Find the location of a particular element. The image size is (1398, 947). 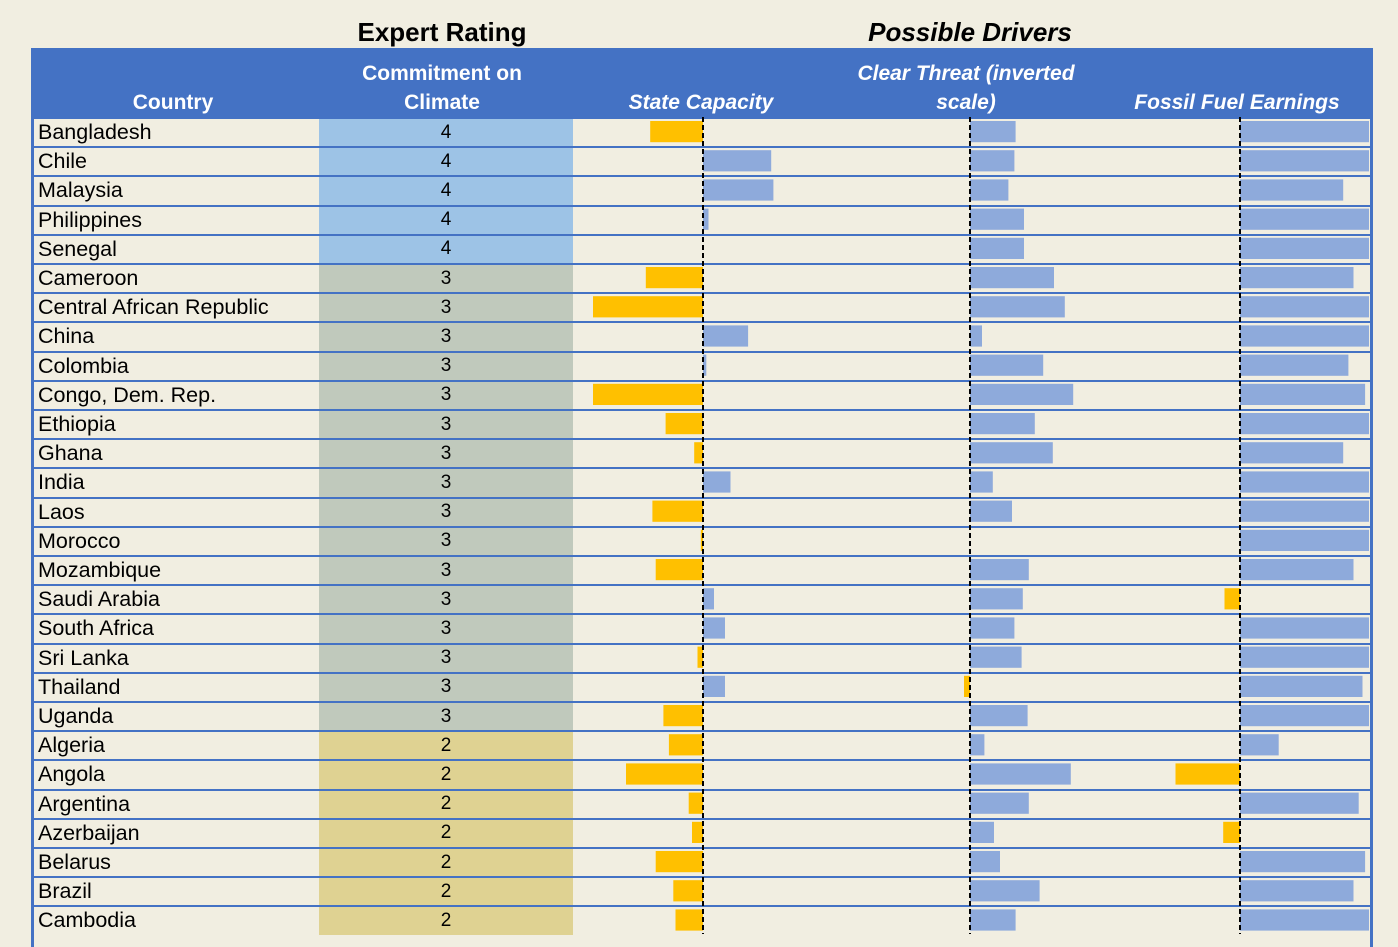

table-row: Angola 2 is located at coordinates (702, 774).